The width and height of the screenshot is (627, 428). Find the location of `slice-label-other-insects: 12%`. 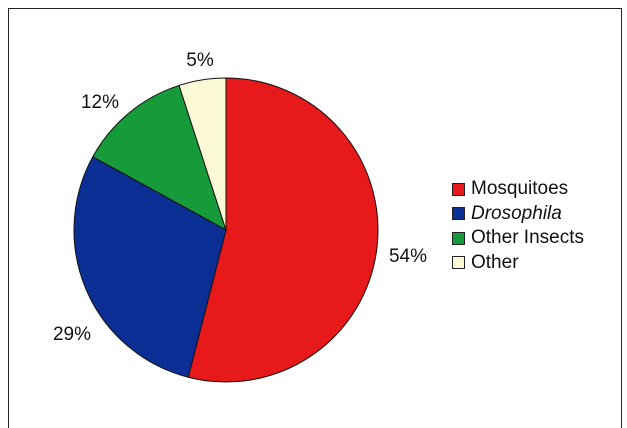

slice-label-other-insects: 12% is located at coordinates (100, 102).